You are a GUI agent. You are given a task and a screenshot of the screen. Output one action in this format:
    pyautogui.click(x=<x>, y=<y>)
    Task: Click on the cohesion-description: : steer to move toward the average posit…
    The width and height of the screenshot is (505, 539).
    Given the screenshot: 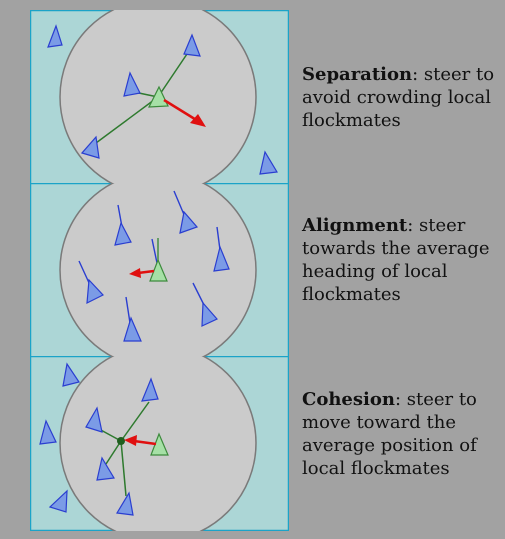 What is the action you would take?
    pyautogui.click(x=389, y=434)
    